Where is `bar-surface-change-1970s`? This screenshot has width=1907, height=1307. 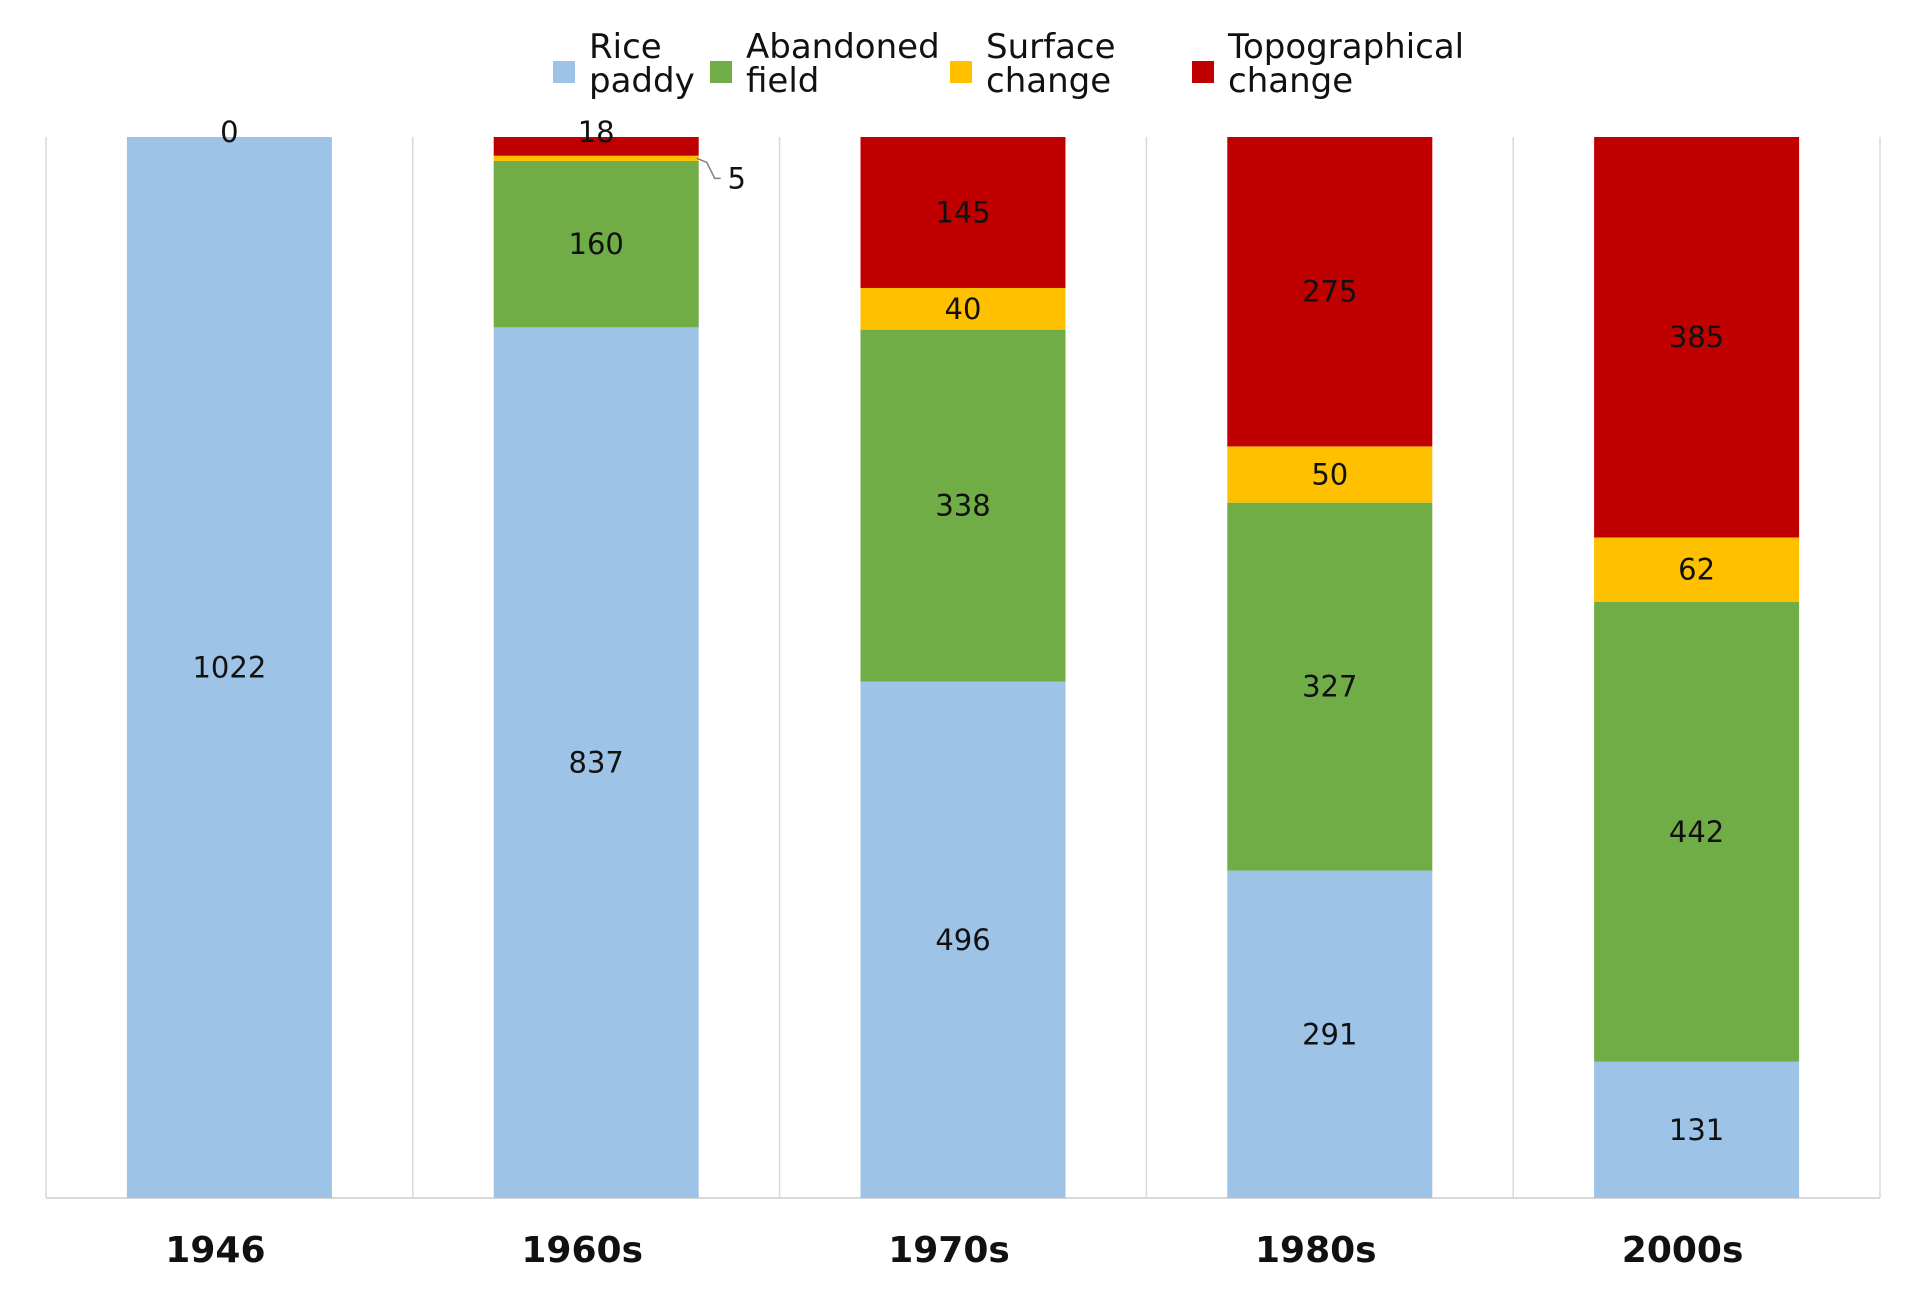
bar-surface-change-1970s is located at coordinates (963, 308).